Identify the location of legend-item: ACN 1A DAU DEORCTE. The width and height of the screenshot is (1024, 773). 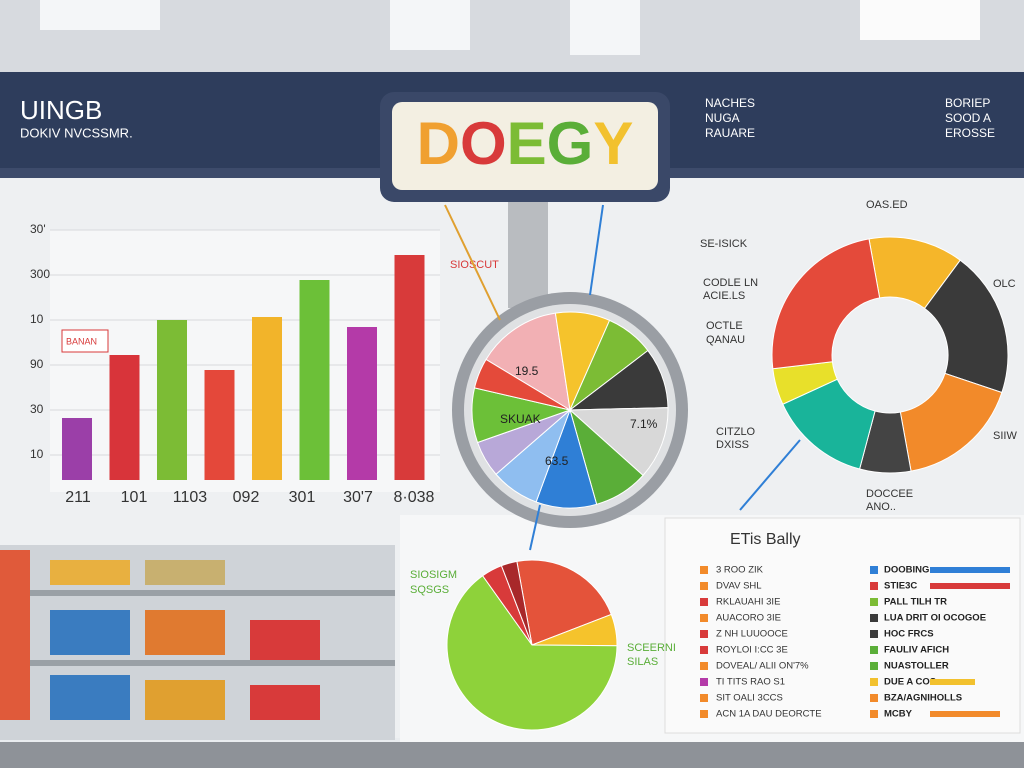
(769, 714).